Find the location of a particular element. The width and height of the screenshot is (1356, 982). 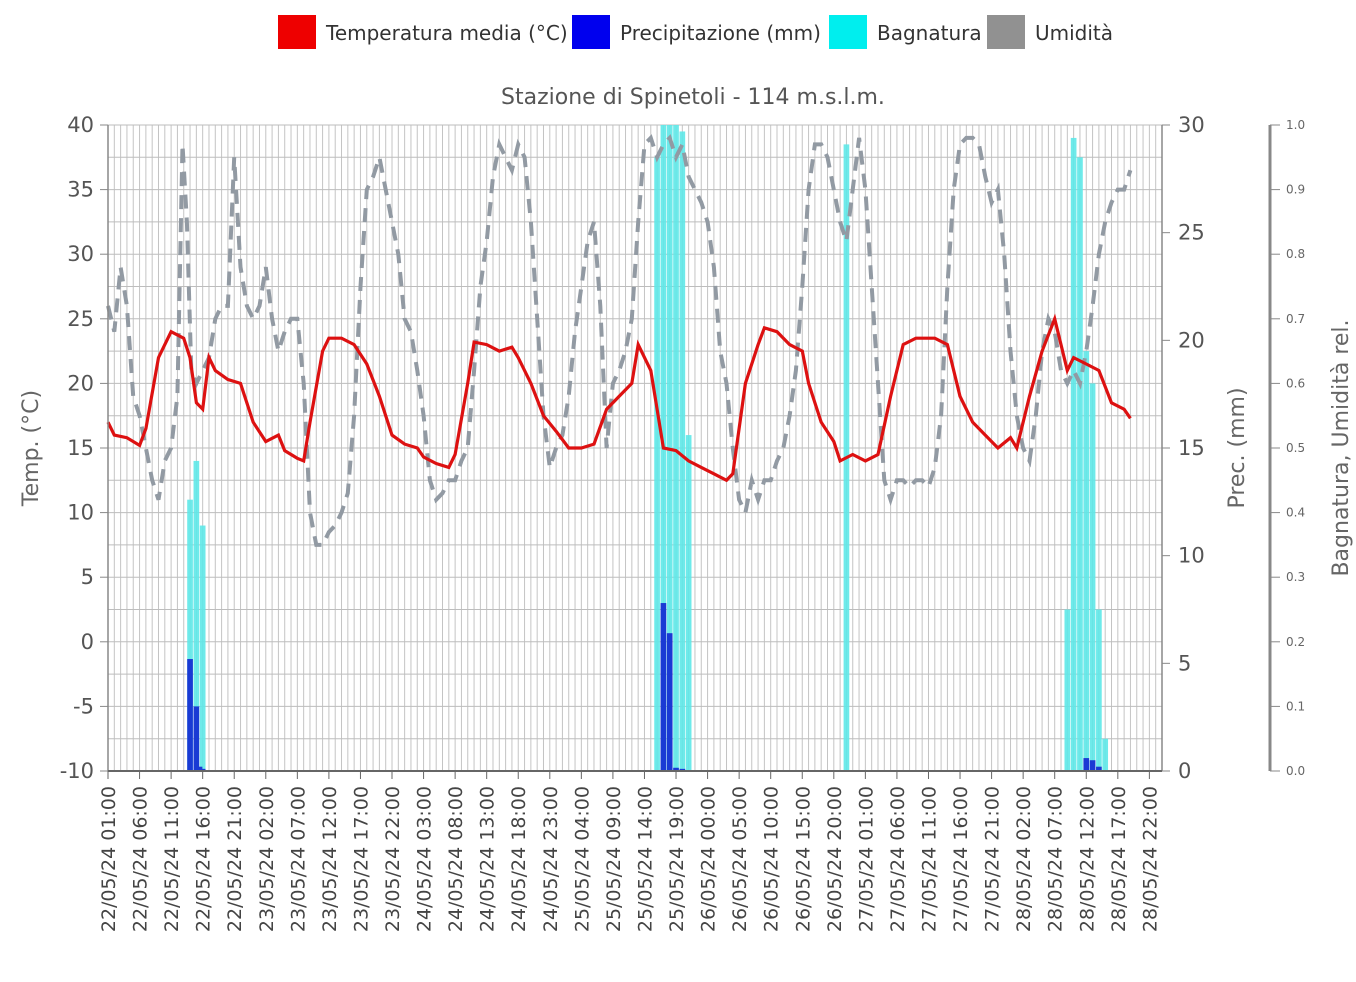

x-tick-label: 25/05/24 04:00 is located at coordinates (582, 859).